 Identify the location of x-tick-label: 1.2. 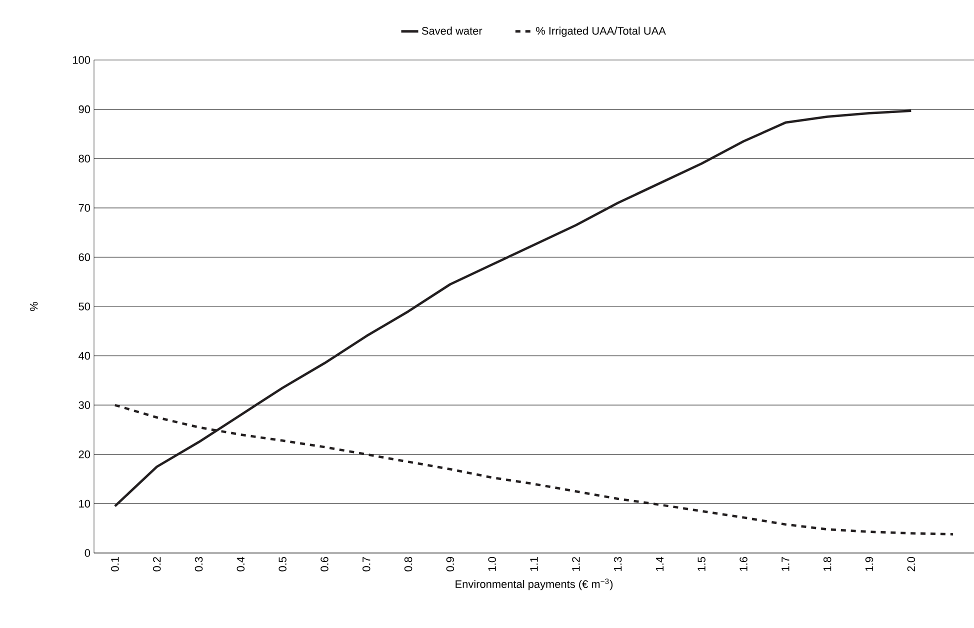
(576, 564).